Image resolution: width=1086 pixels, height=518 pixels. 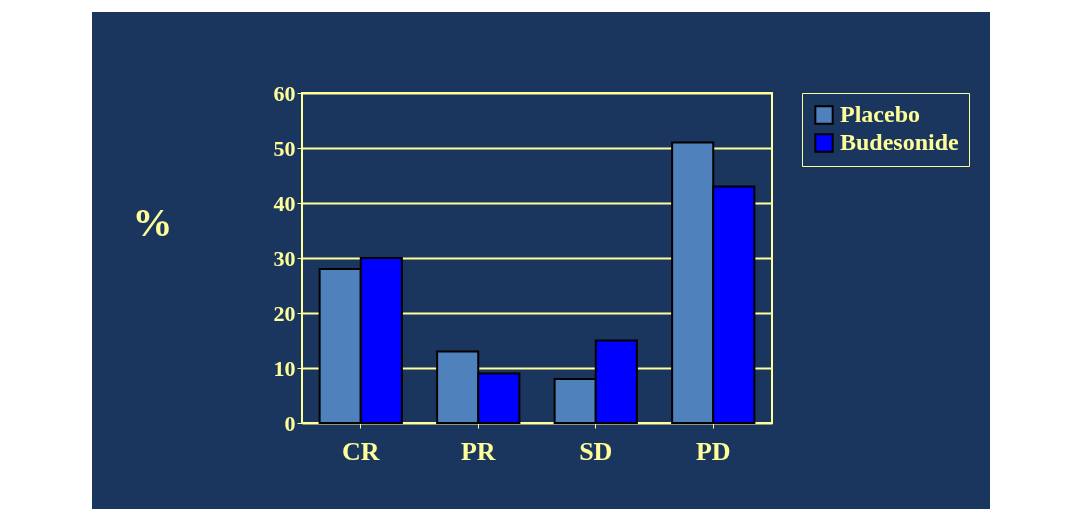 What do you see at coordinates (478, 451) in the screenshot?
I see `x-tick-label: PR` at bounding box center [478, 451].